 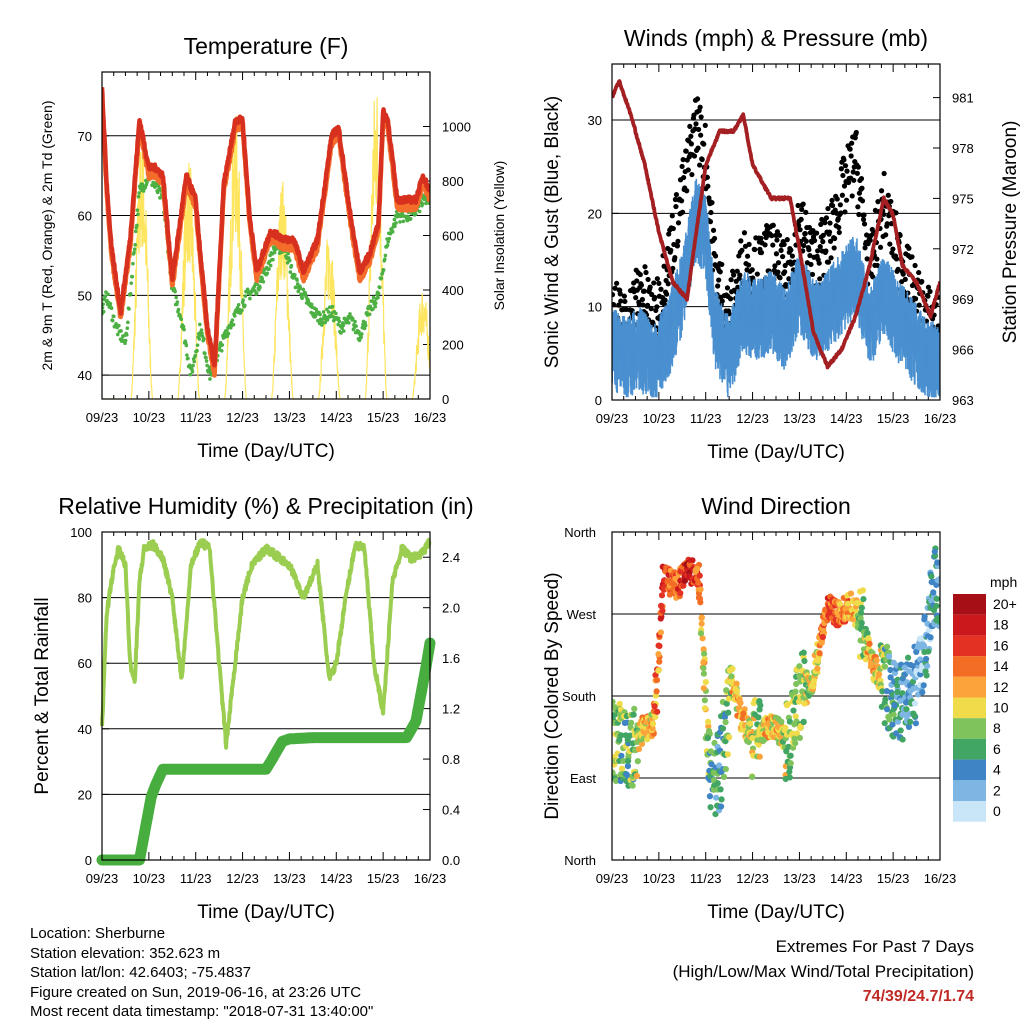 What do you see at coordinates (102, 417) in the screenshot?
I see `x-tick-label: 09/23` at bounding box center [102, 417].